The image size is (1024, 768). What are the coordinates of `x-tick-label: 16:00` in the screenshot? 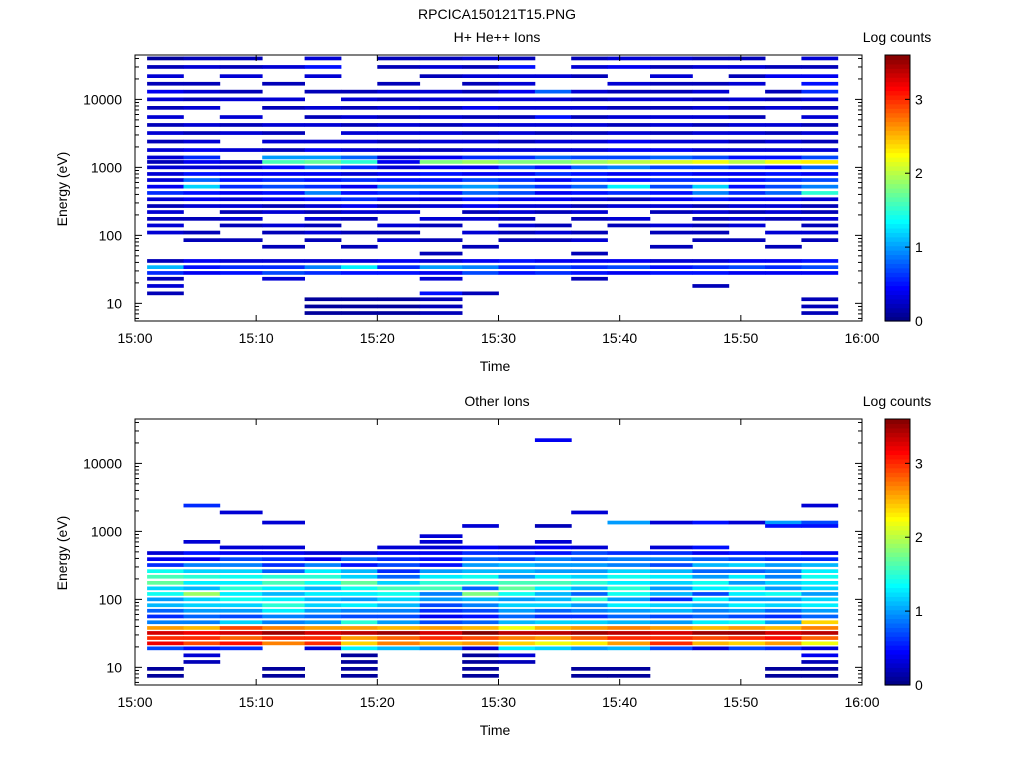 It's located at (861, 702).